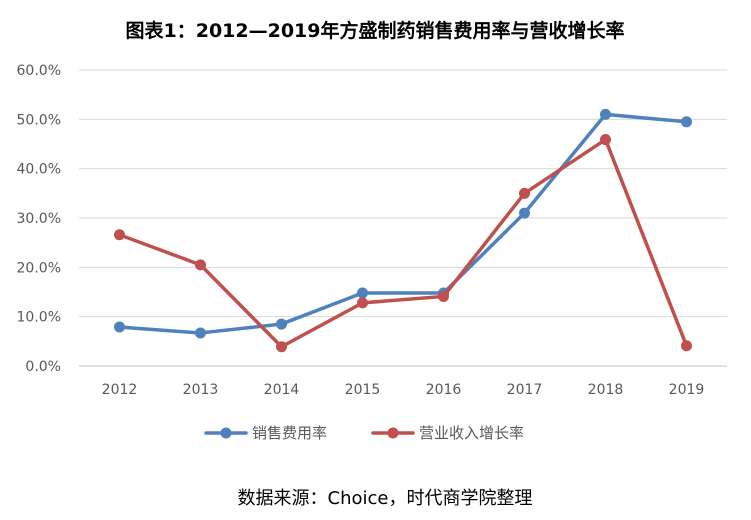 The height and width of the screenshot is (520, 751). Describe the element at coordinates (289, 433) in the screenshot. I see `legend-label: 销售费用率` at that location.